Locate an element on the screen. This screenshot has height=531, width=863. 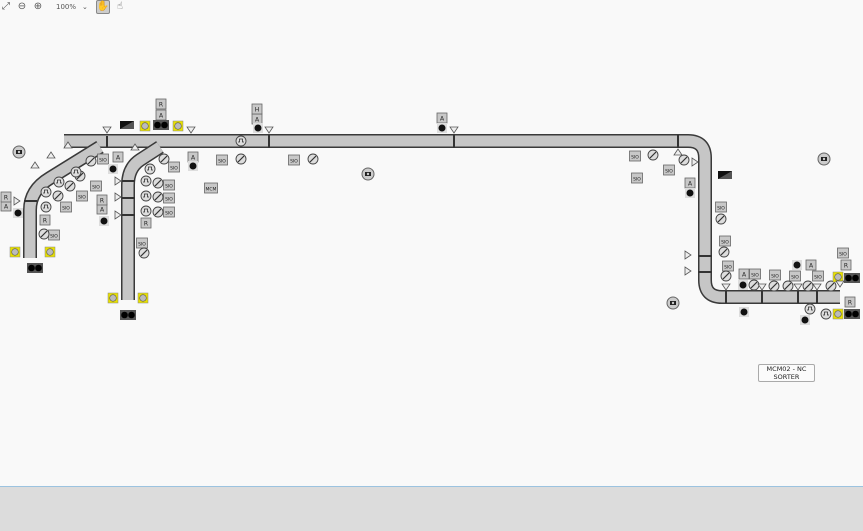
mcm-box: MCM is located at coordinates (211, 188).